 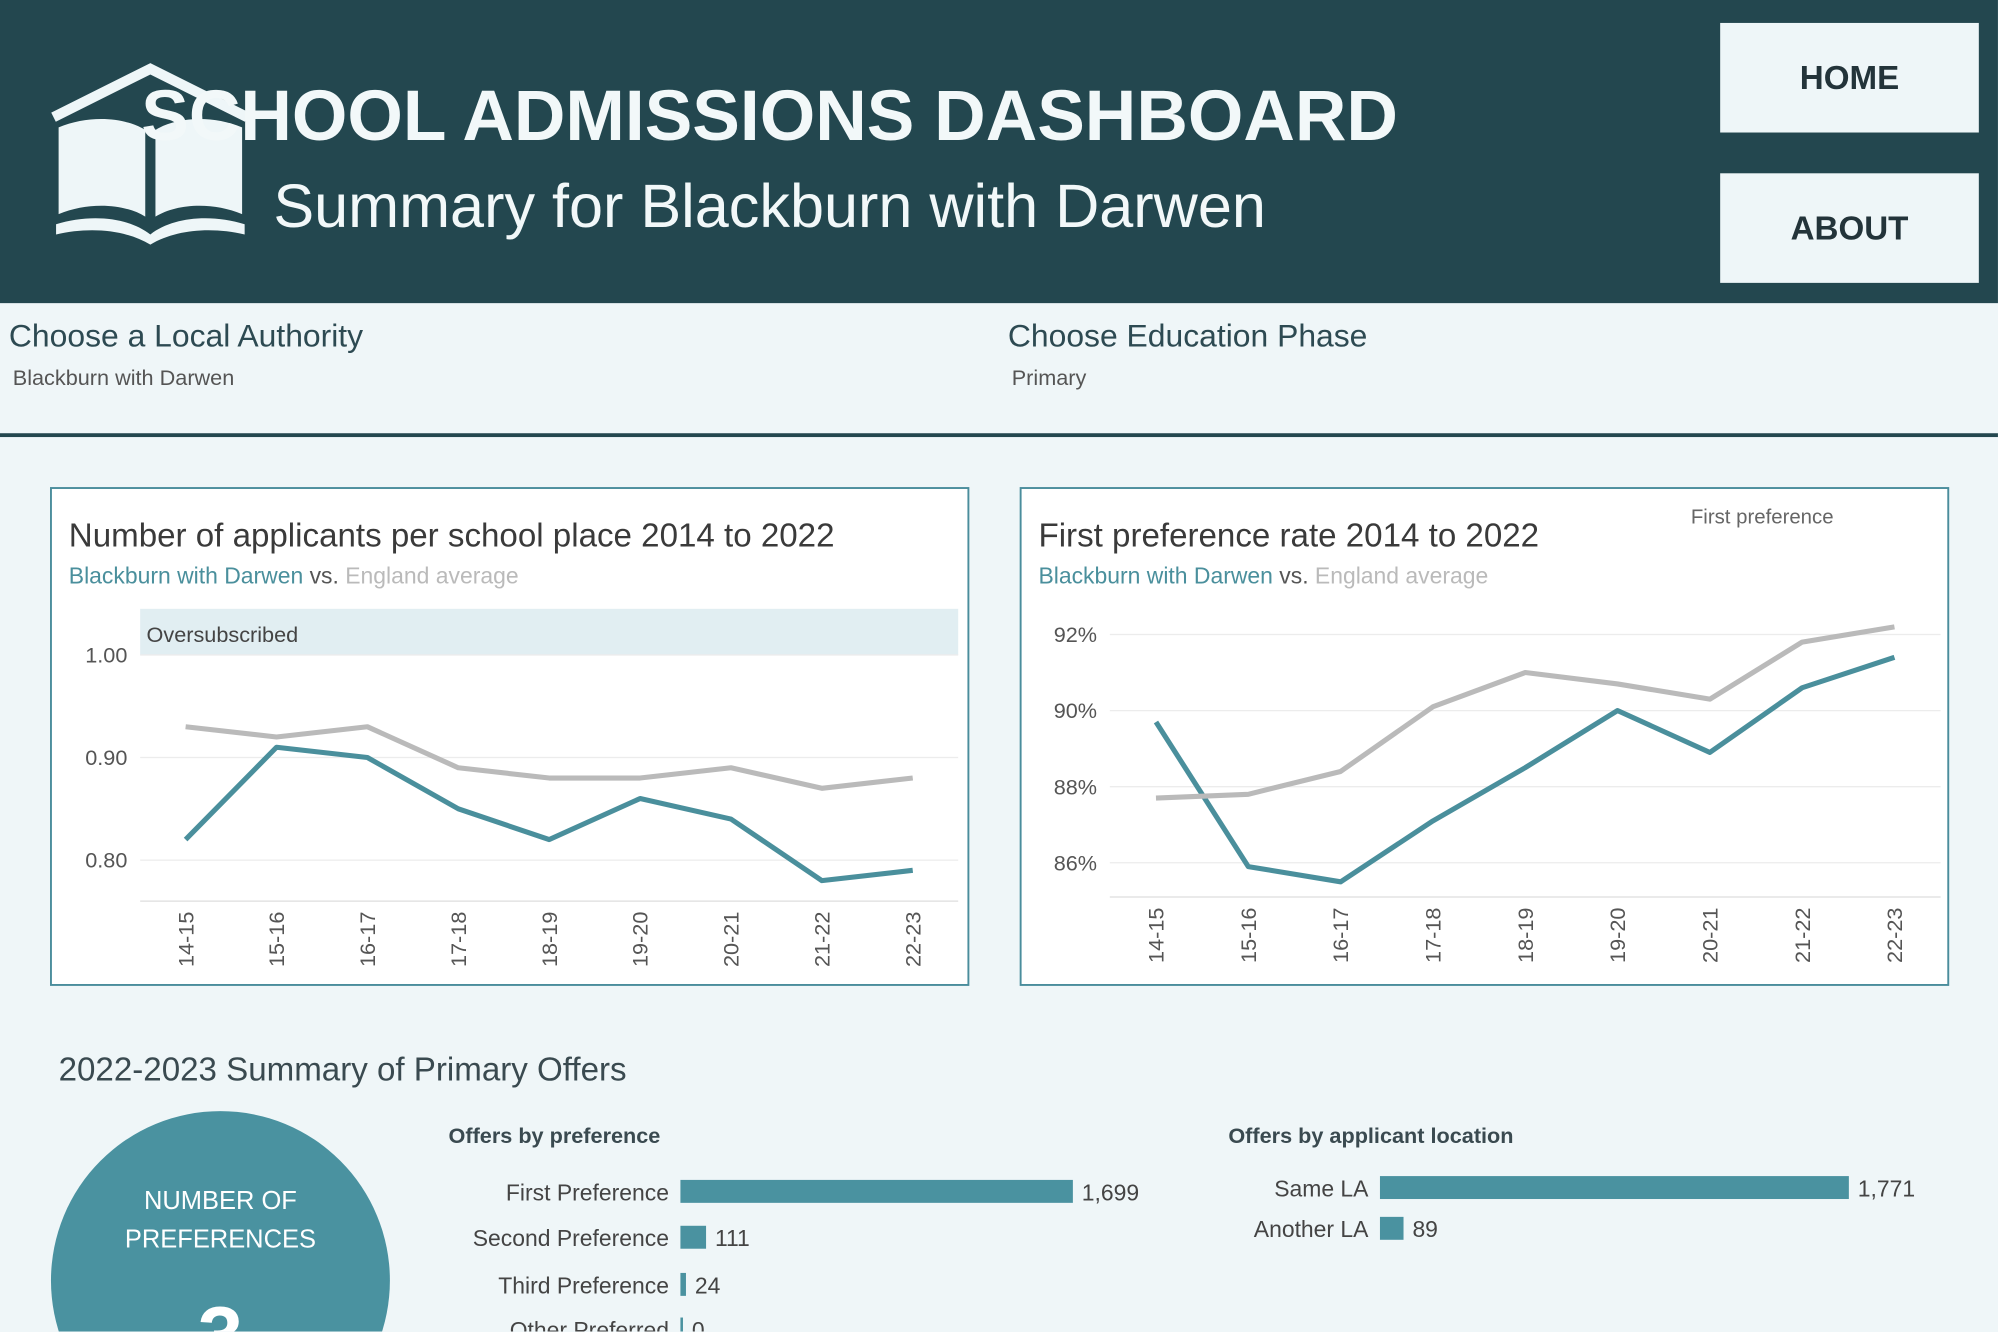 What do you see at coordinates (186, 336) in the screenshot?
I see `filter-label: Choose a Local Authority` at bounding box center [186, 336].